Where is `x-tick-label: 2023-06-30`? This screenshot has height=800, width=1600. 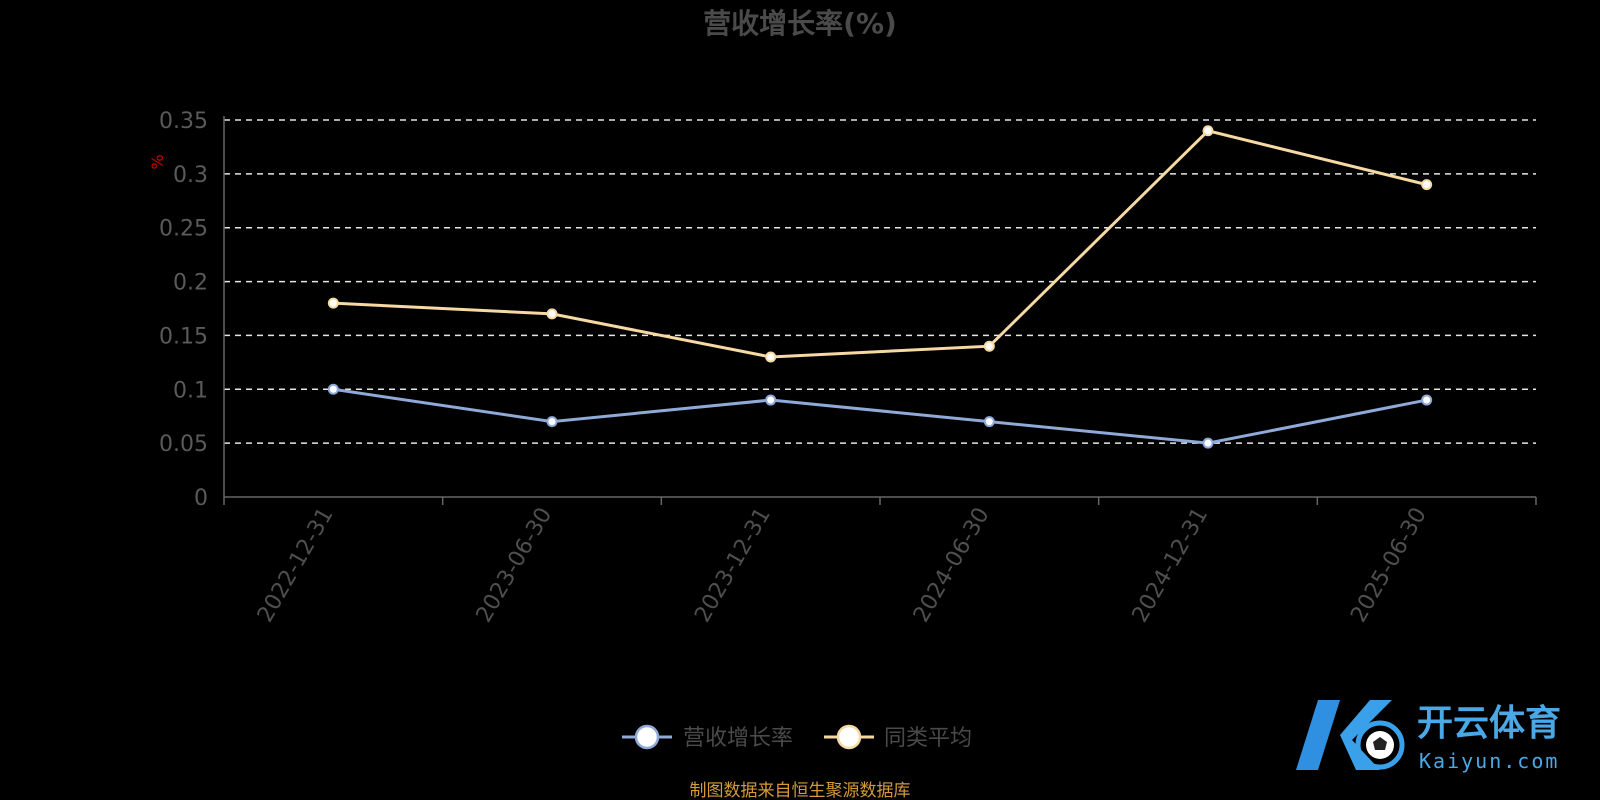 x-tick-label: 2023-06-30 is located at coordinates (515, 565).